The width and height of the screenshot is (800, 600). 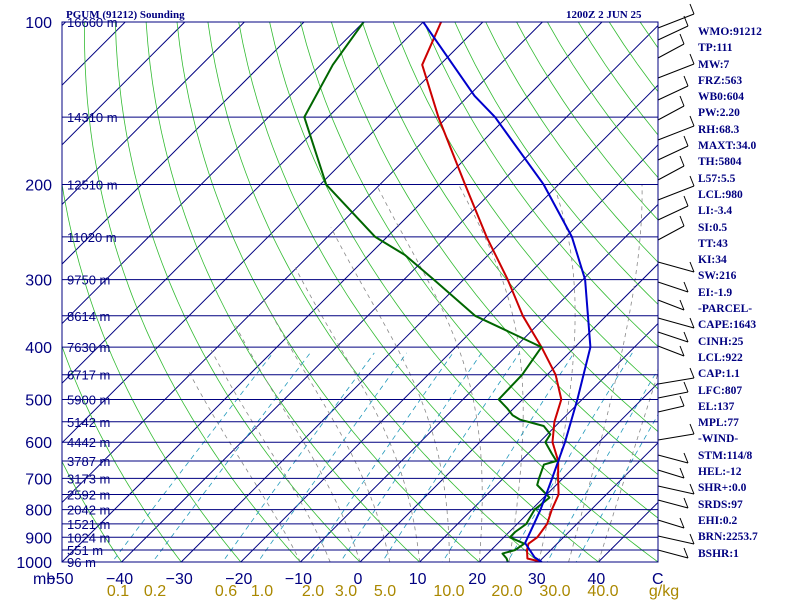 I want to click on stat-item: -WIND-, so click(x=718, y=439).